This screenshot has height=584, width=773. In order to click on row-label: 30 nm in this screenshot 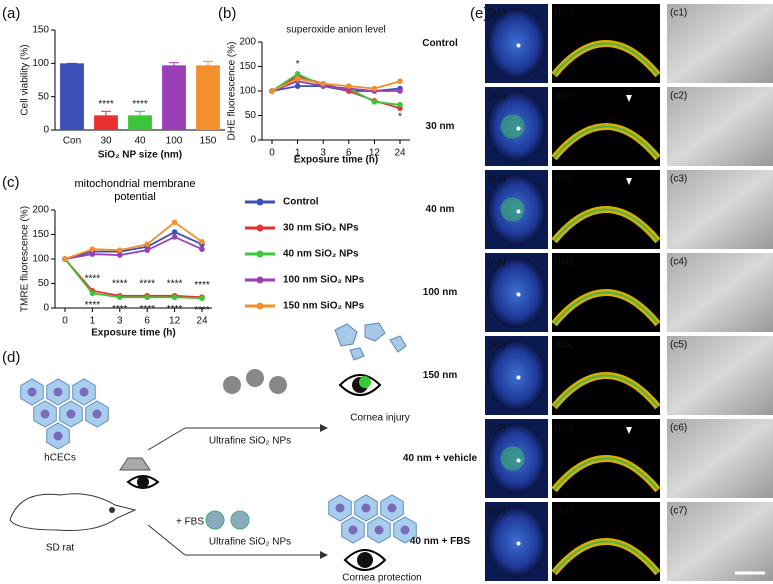, I will do `click(440, 126)`.